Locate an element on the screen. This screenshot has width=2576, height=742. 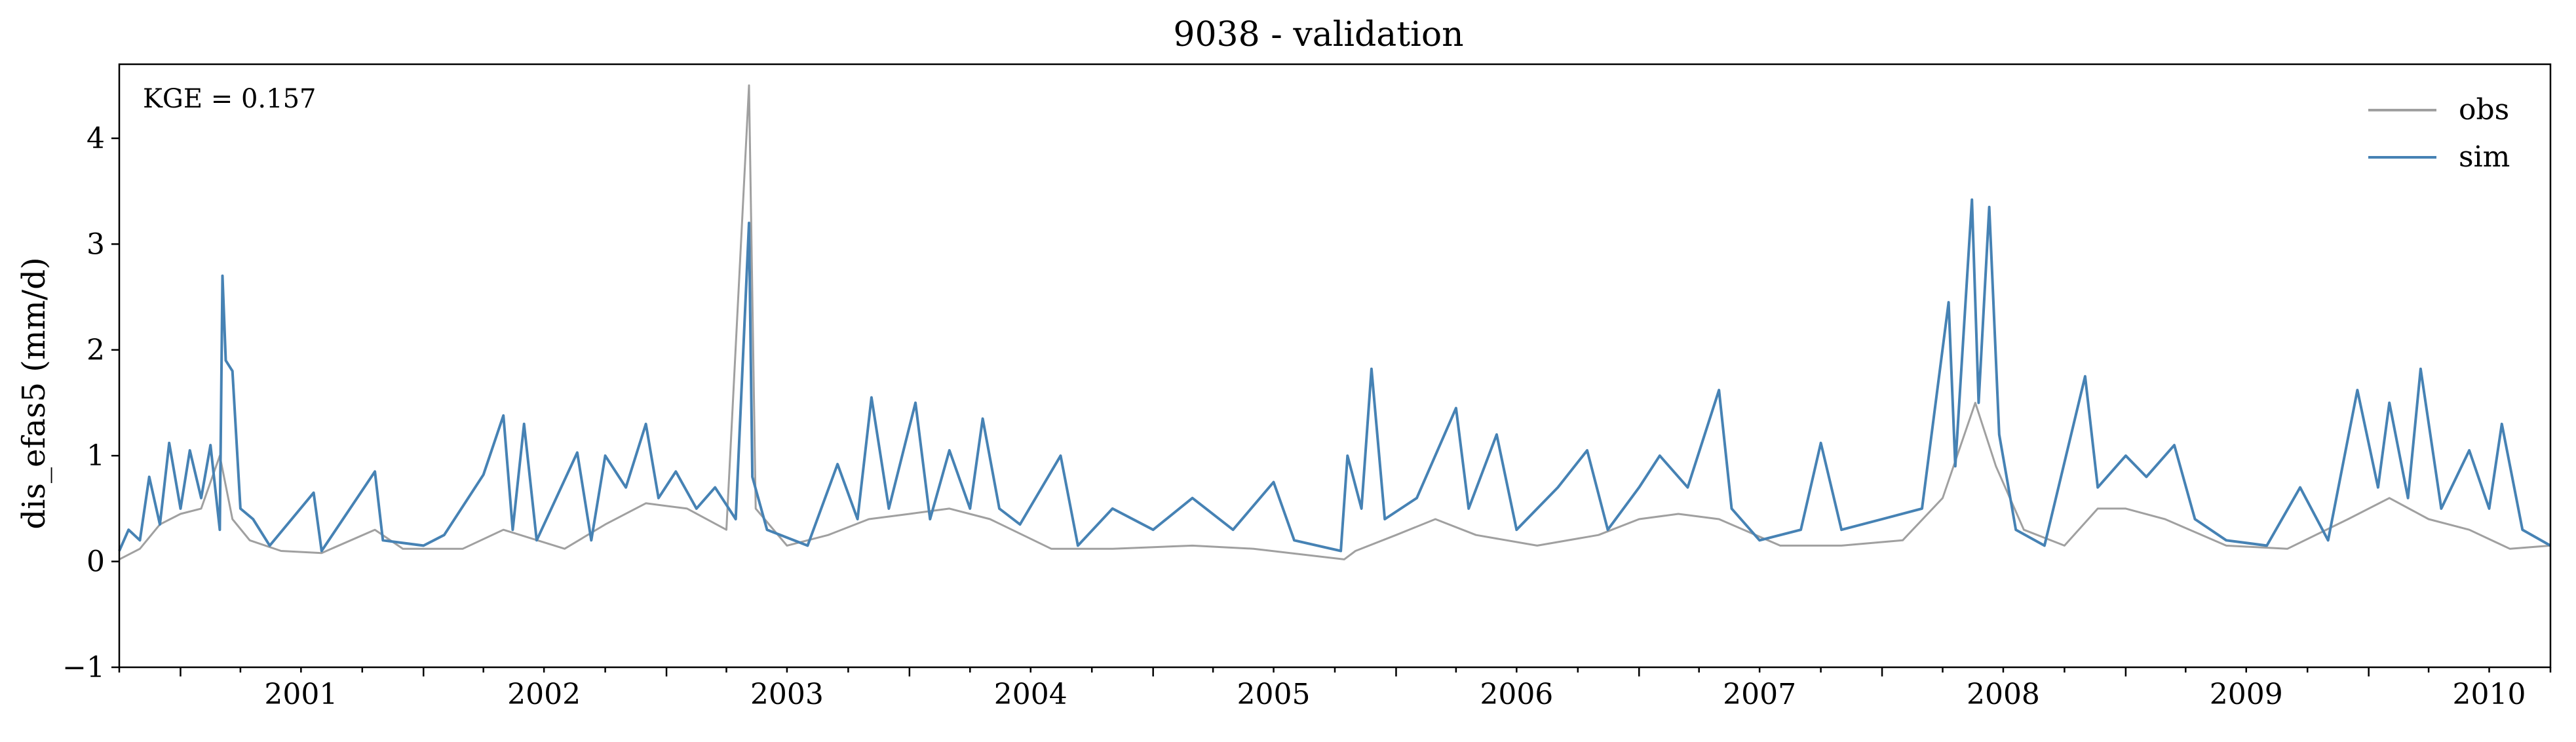
x-tick-label: 2005 is located at coordinates (1274, 694).